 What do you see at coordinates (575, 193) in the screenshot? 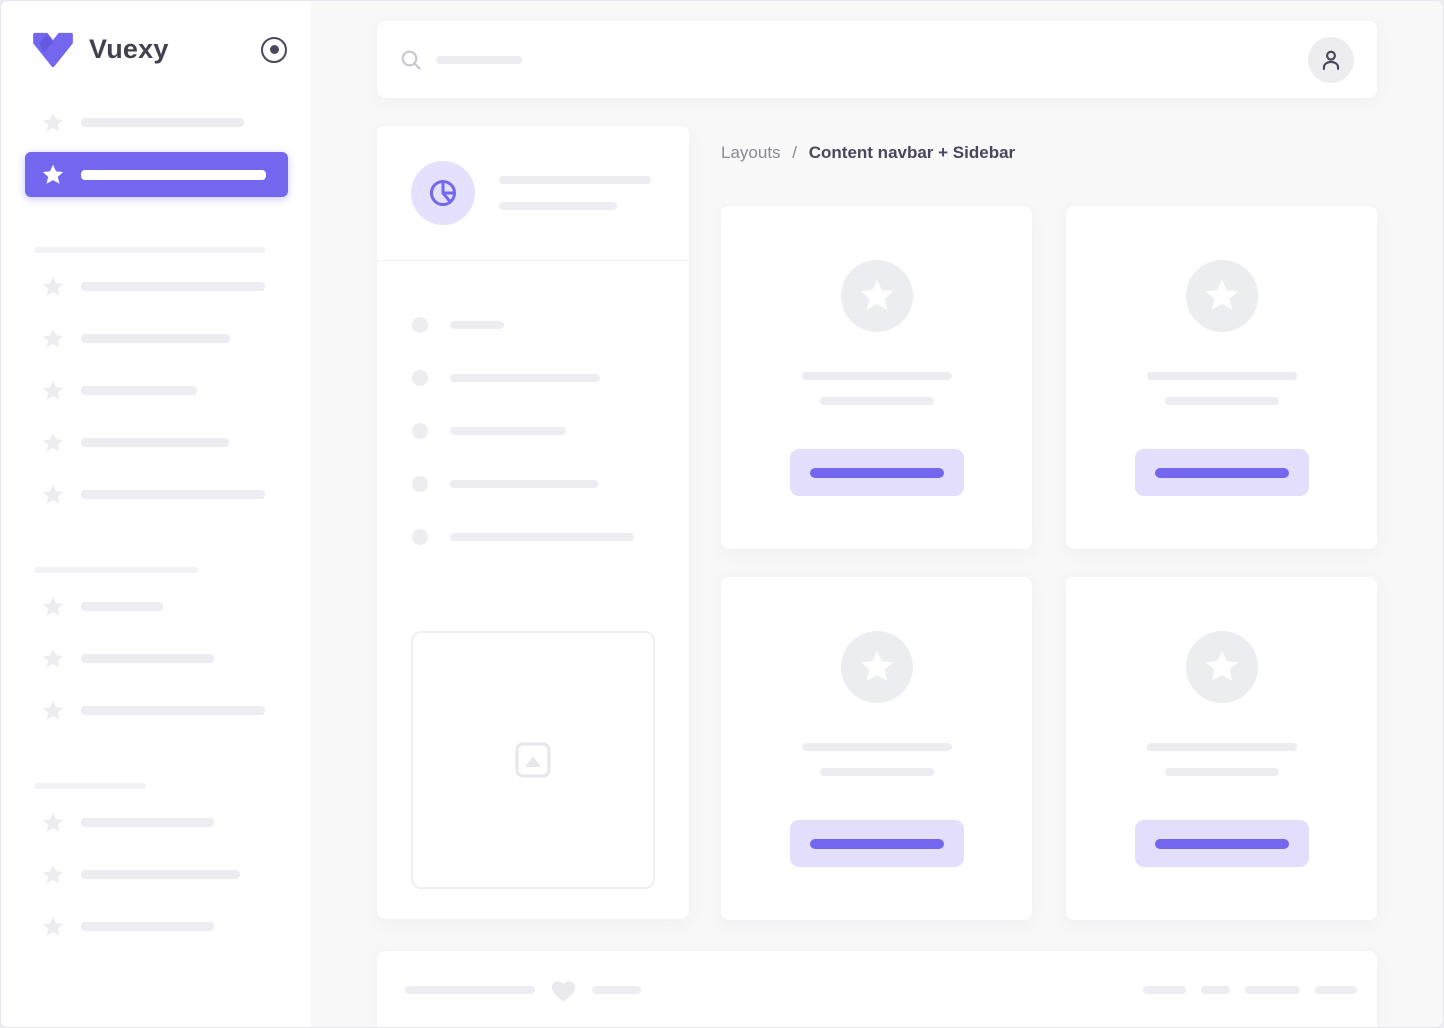
I see `panel-header-bars` at bounding box center [575, 193].